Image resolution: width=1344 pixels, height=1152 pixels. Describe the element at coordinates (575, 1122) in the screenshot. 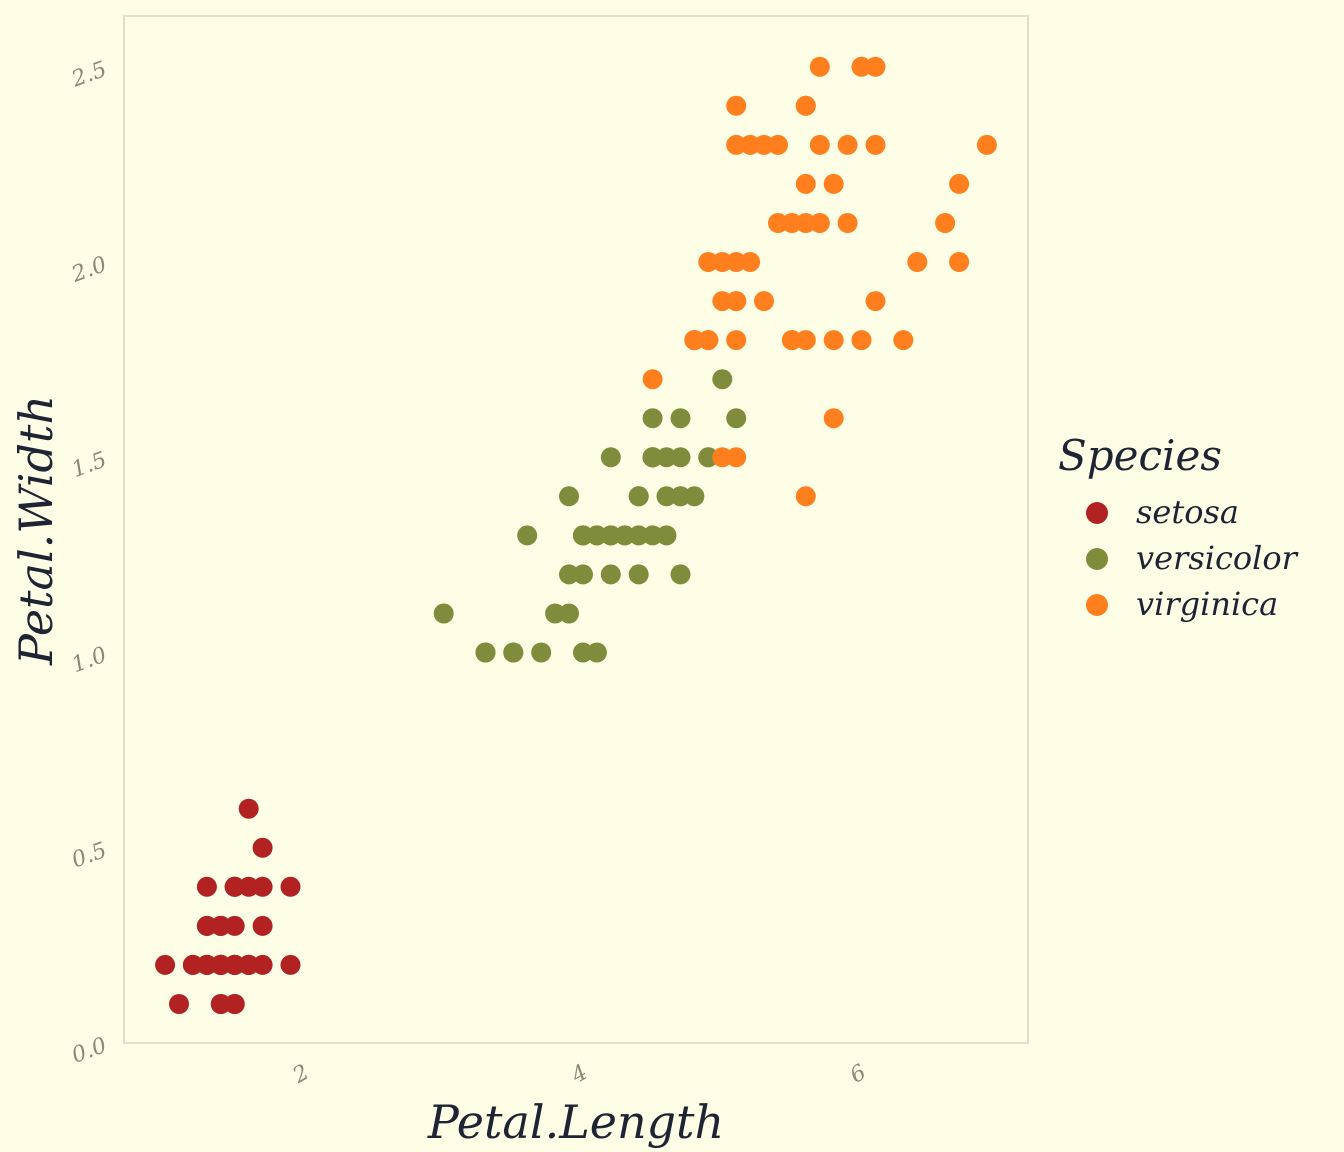

I see `x-axis-title: Petal.Length` at that location.